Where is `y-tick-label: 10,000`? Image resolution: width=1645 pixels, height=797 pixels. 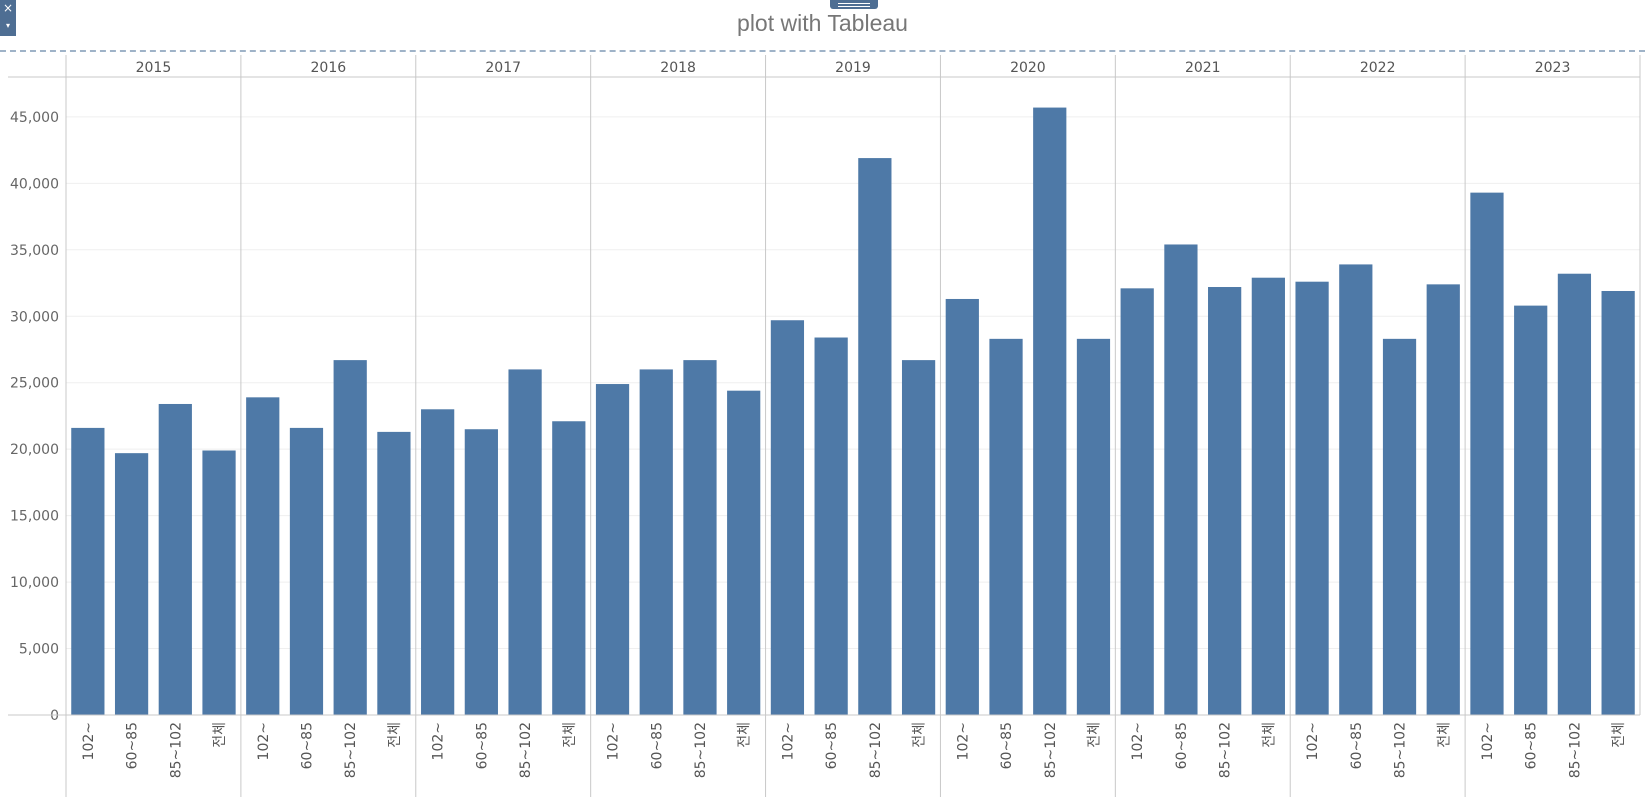
y-tick-label: 10,000 is located at coordinates (34, 583).